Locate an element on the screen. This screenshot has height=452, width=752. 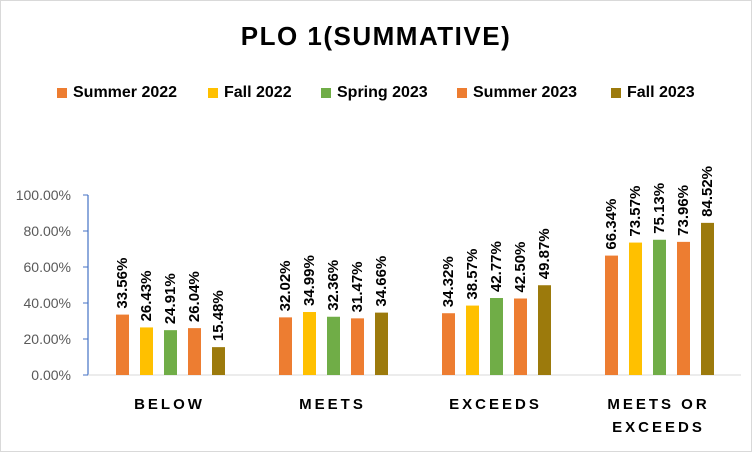
data-label-summer-2022-meets: 32.02% is located at coordinates (285, 285).